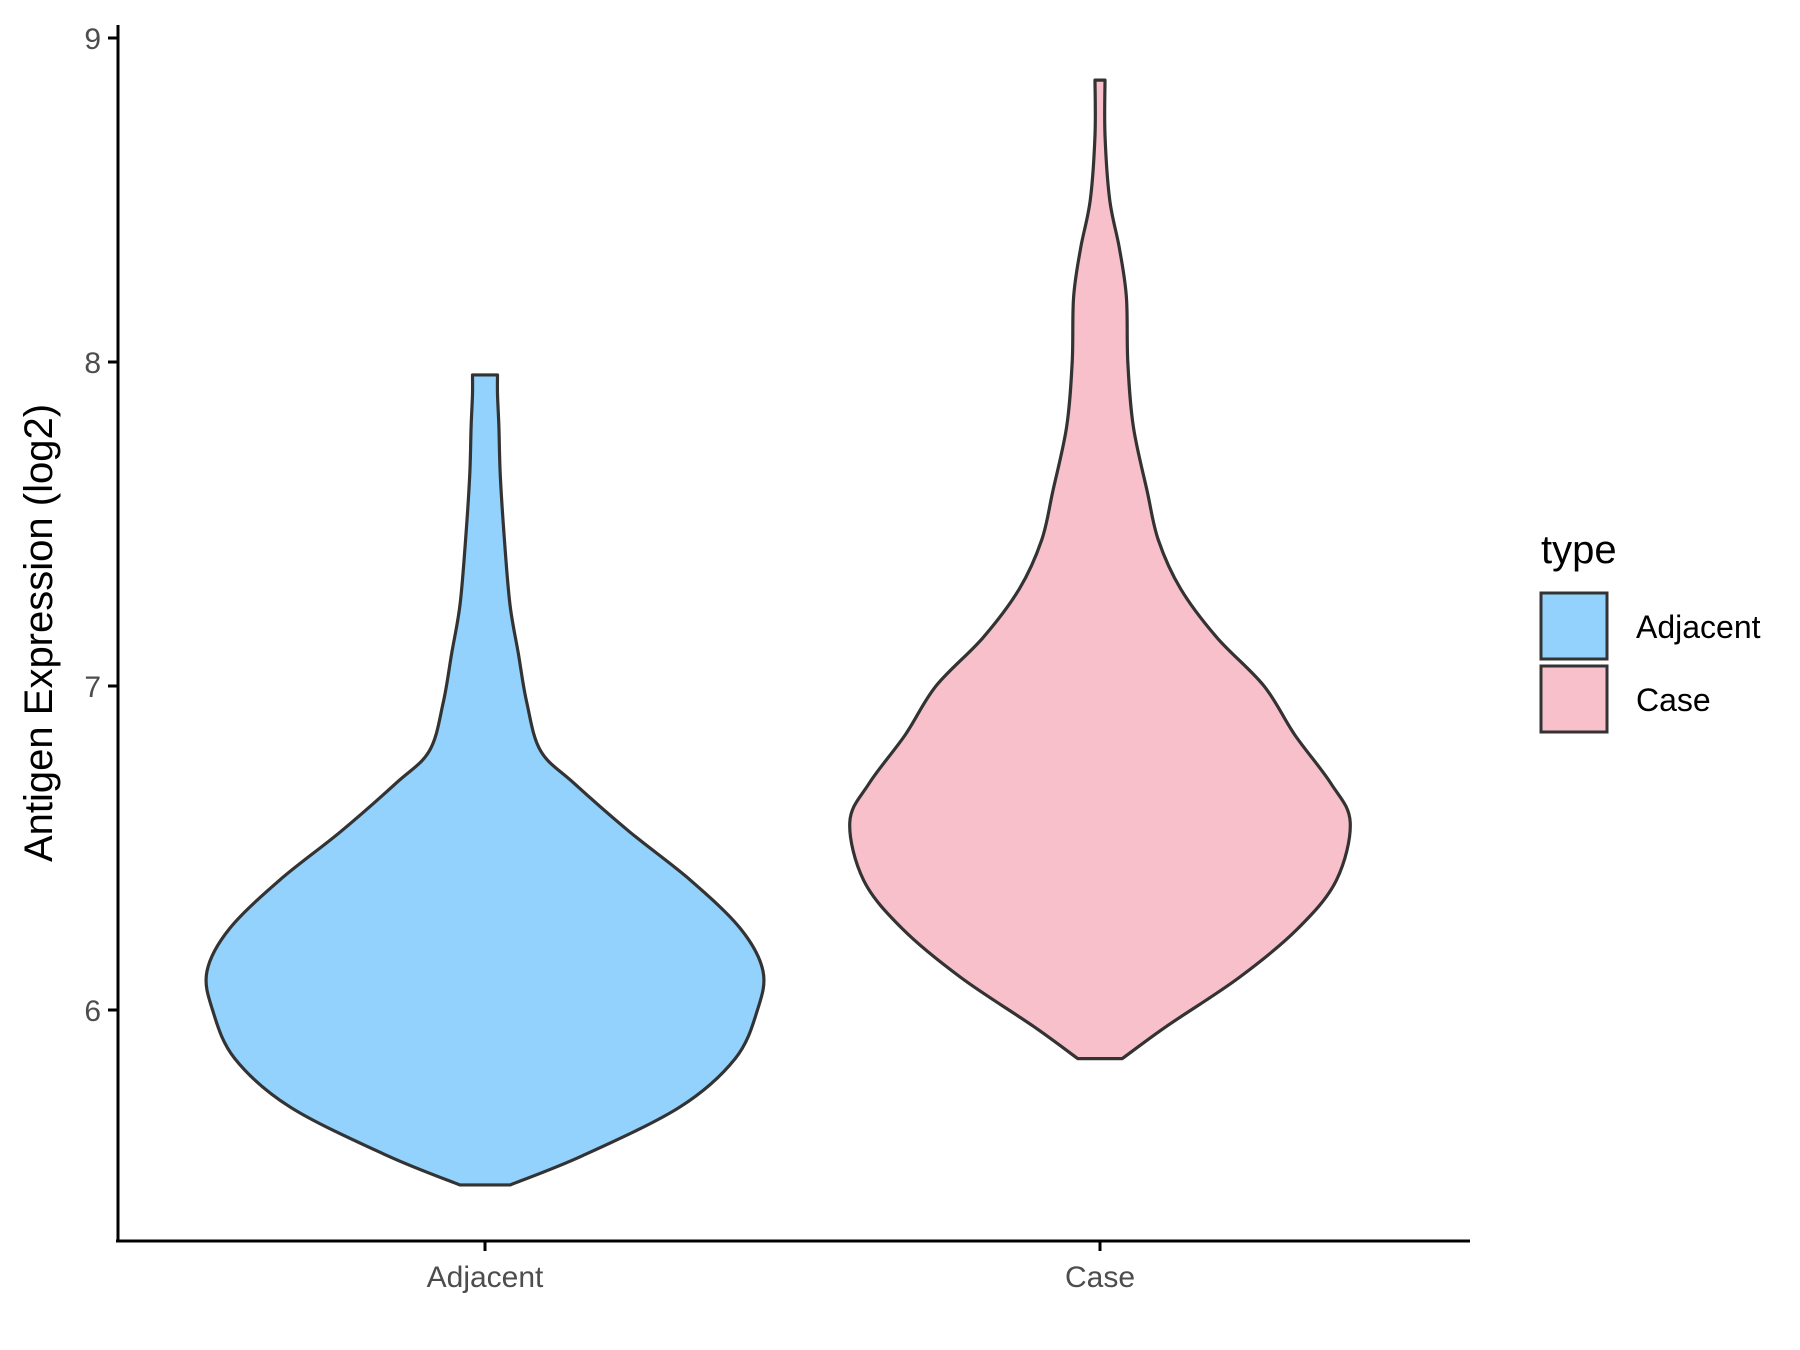 This screenshot has width=1800, height=1350. What do you see at coordinates (1673, 700) in the screenshot?
I see `legend-label-case: Case` at bounding box center [1673, 700].